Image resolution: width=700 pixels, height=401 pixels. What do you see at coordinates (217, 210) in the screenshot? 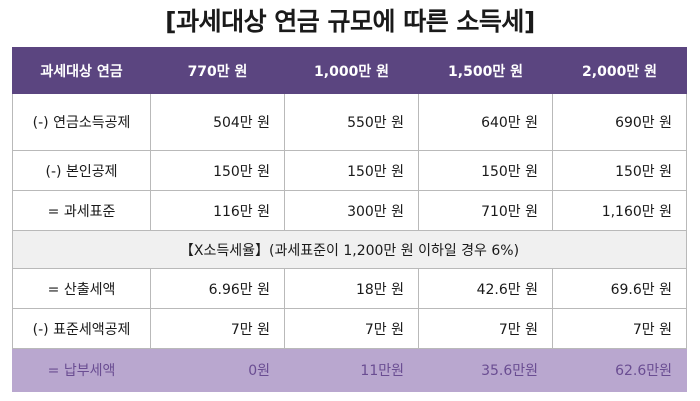
I see `table-cell: 116만 원` at bounding box center [217, 210].